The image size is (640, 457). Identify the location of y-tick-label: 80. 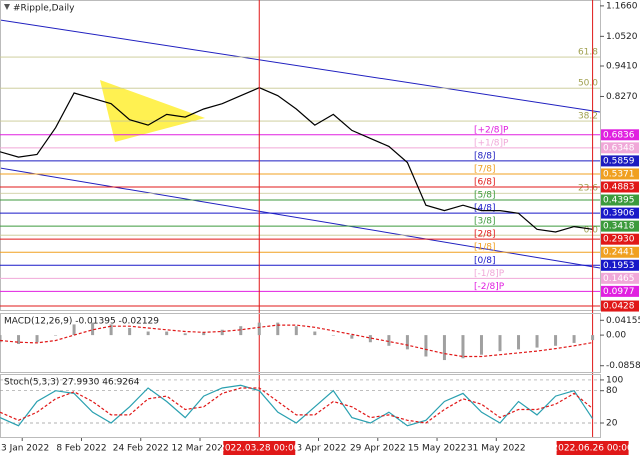
(612, 391).